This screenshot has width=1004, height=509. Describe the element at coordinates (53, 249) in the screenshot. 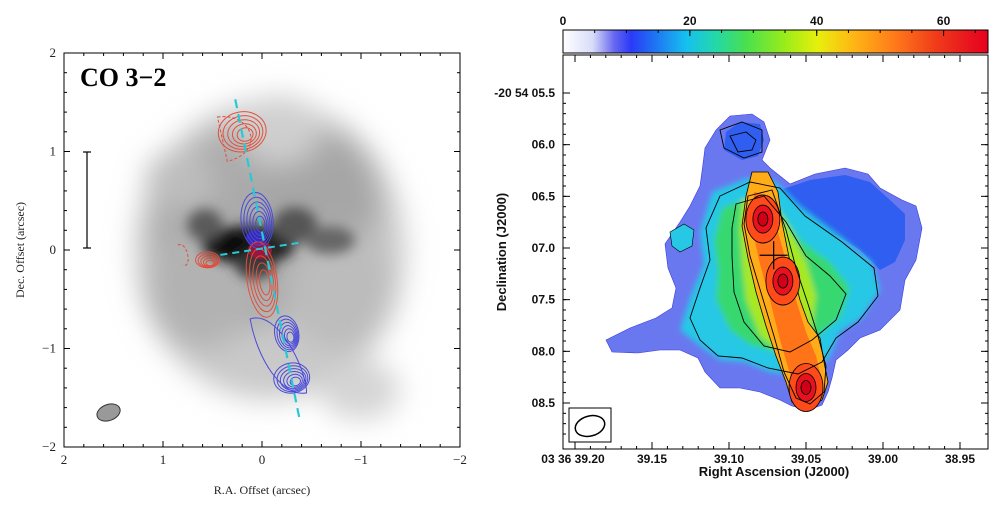

I see `y-tick-label: 0` at that location.